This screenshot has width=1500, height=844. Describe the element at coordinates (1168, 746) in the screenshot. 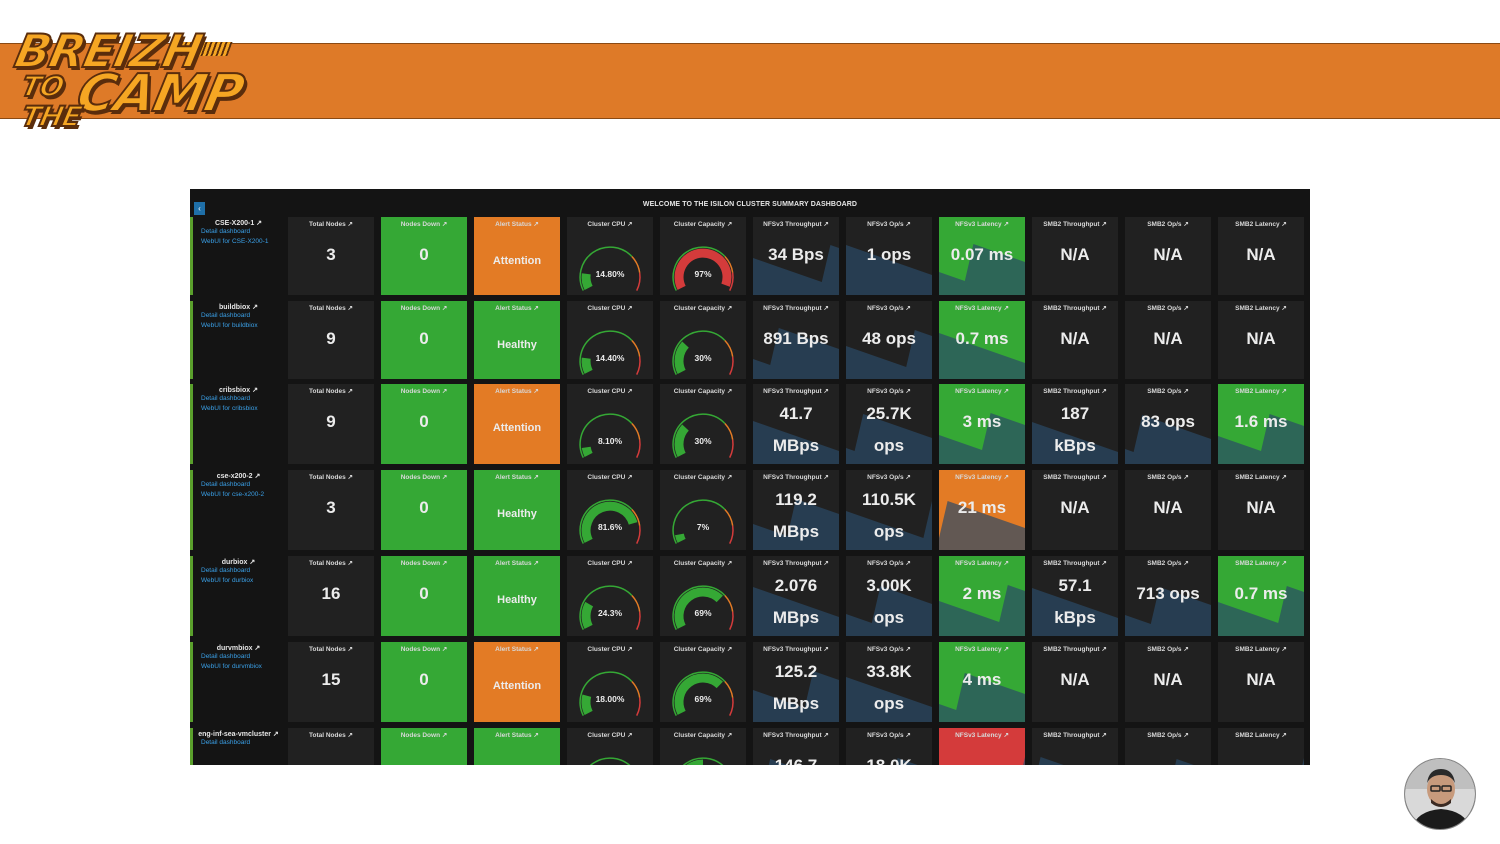

I see `smb-ops-panel: SMB2 Op/s ↗` at that location.